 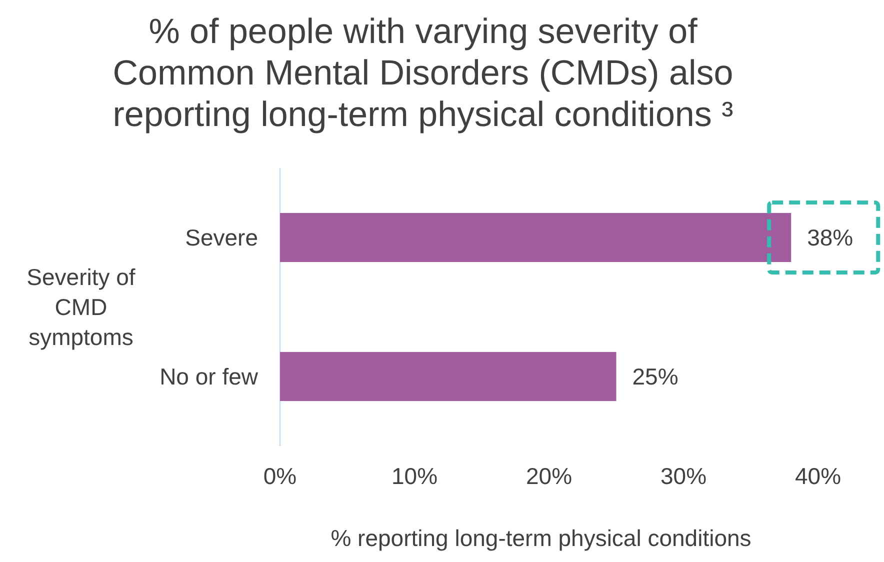 What do you see at coordinates (655, 377) in the screenshot?
I see `data-label: 25%` at bounding box center [655, 377].